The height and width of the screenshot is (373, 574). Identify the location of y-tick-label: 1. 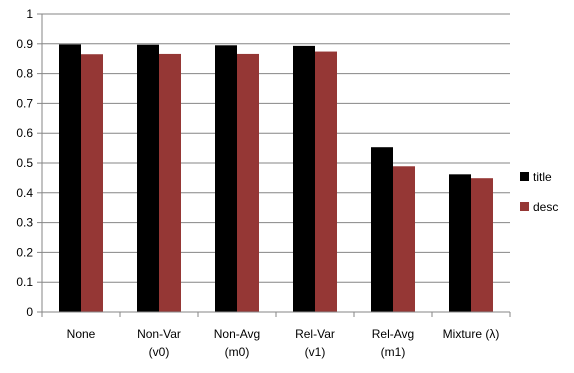
(29, 14).